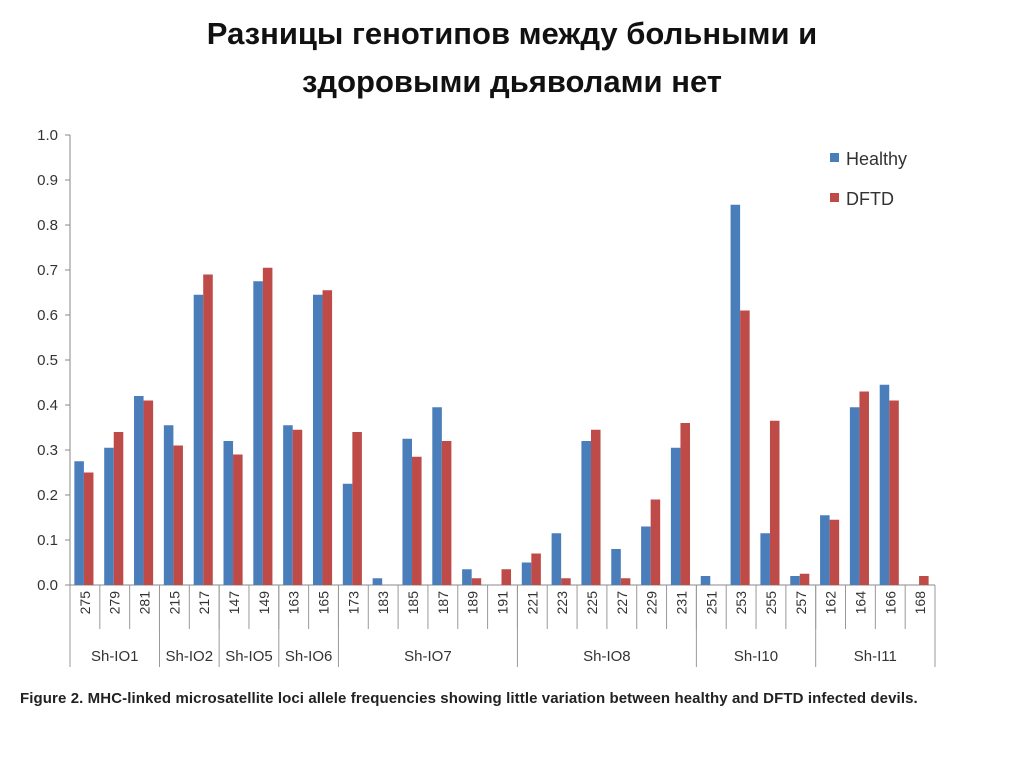  What do you see at coordinates (860, 603) in the screenshot?
I see `x-tick-label: 164` at bounding box center [860, 603].